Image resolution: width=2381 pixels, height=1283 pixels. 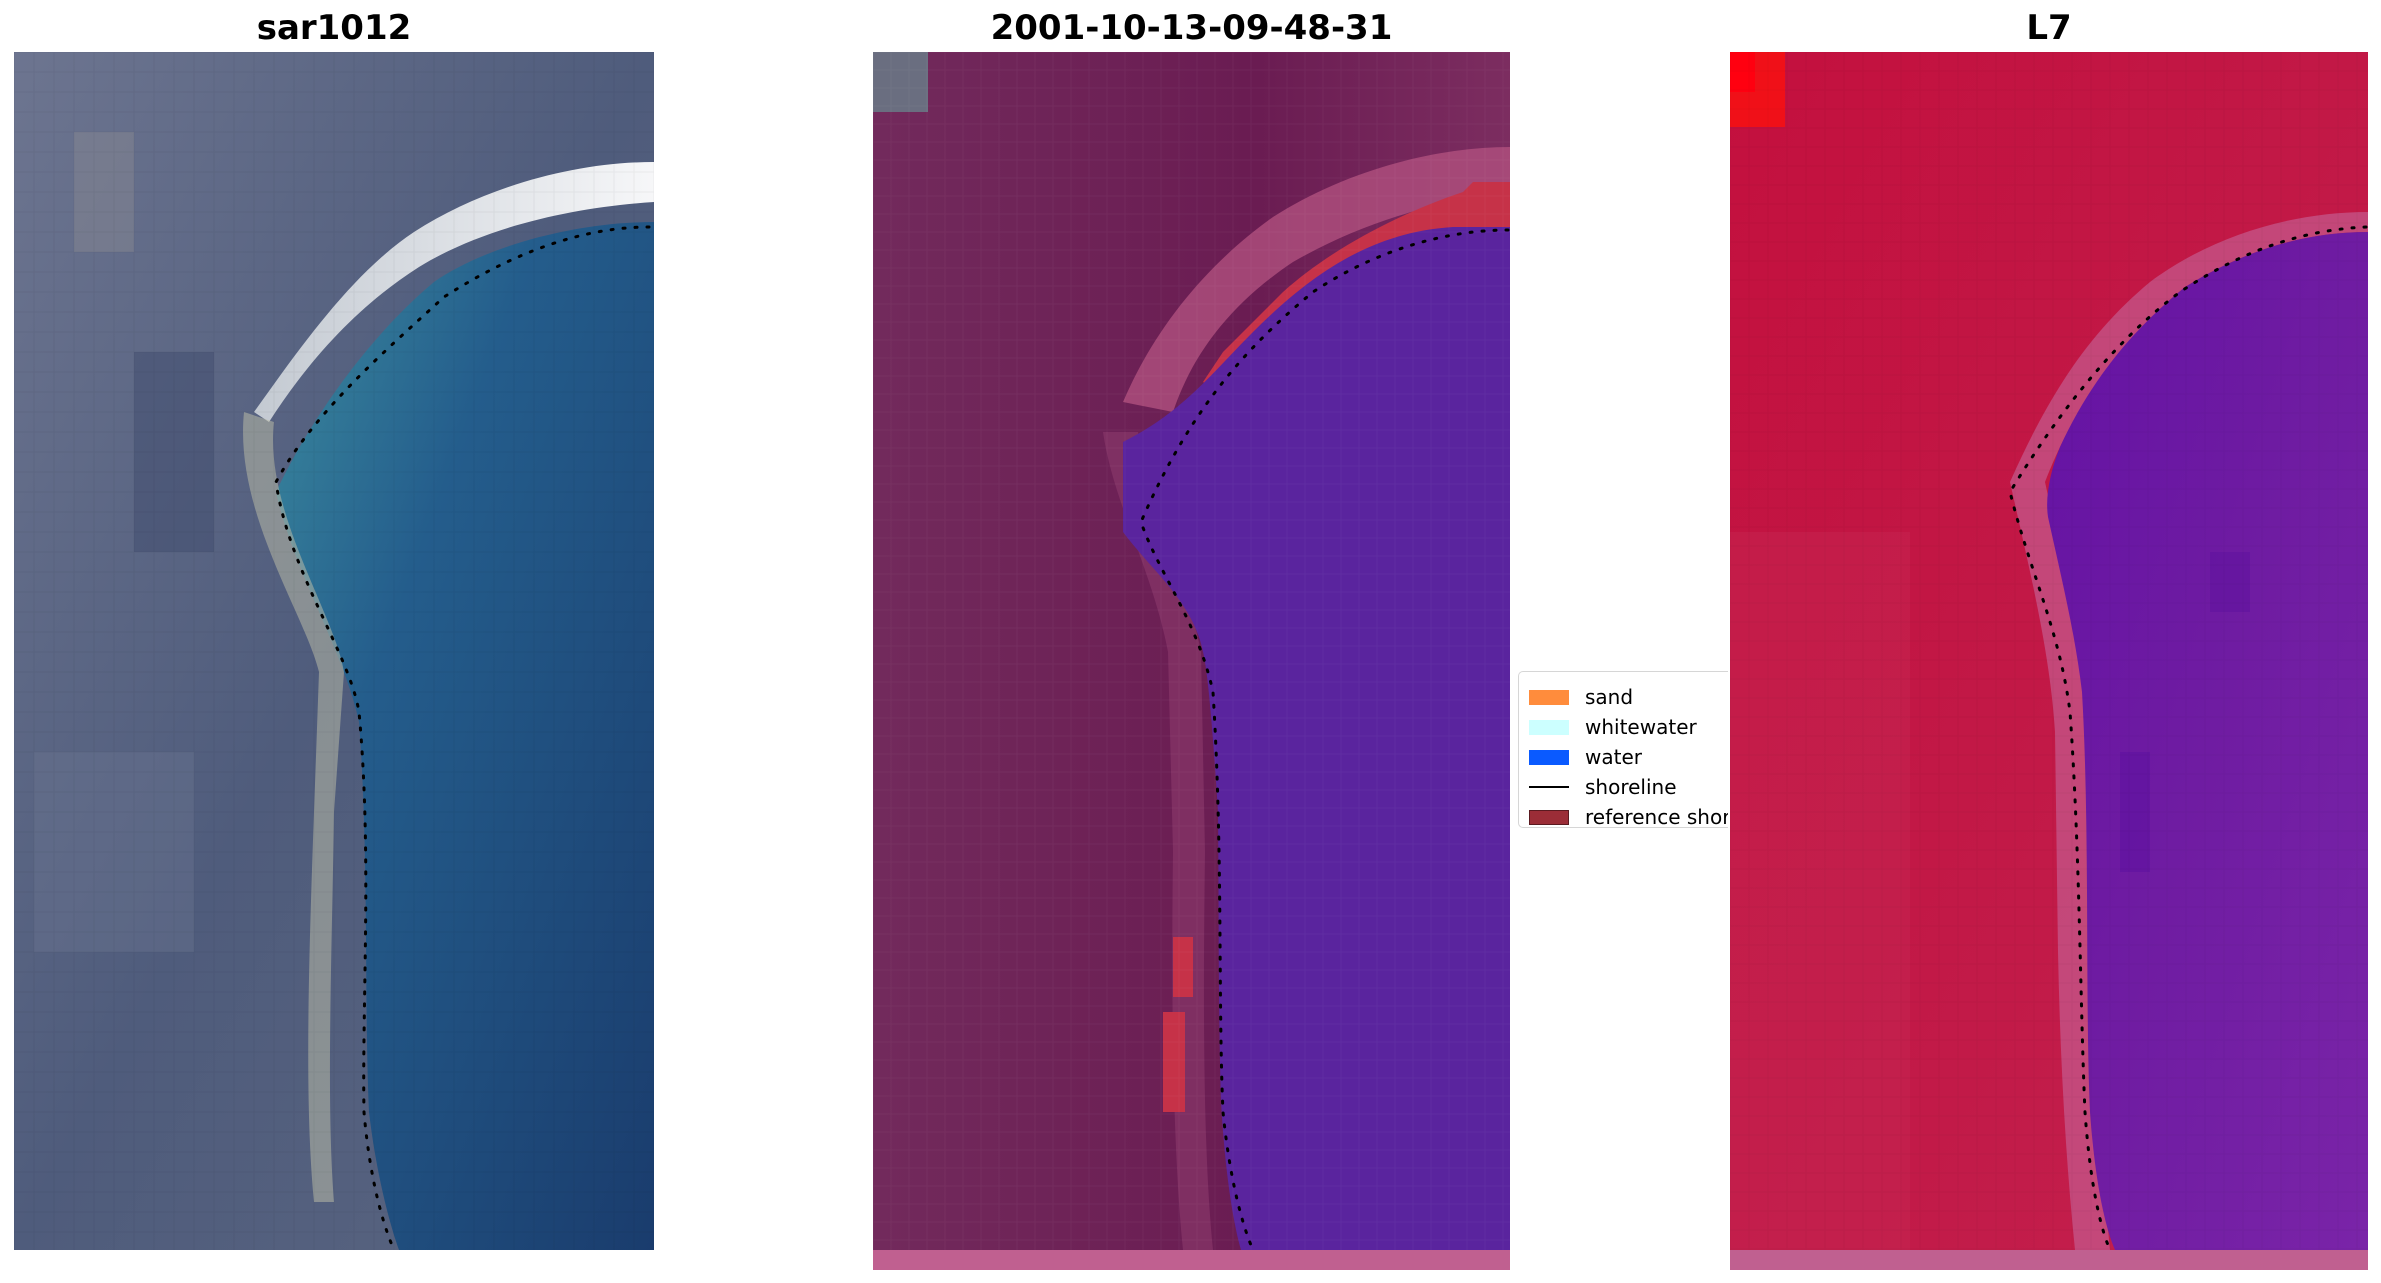 What do you see at coordinates (334, 28) in the screenshot?
I see `panel-title-rgb: sar1012` at bounding box center [334, 28].